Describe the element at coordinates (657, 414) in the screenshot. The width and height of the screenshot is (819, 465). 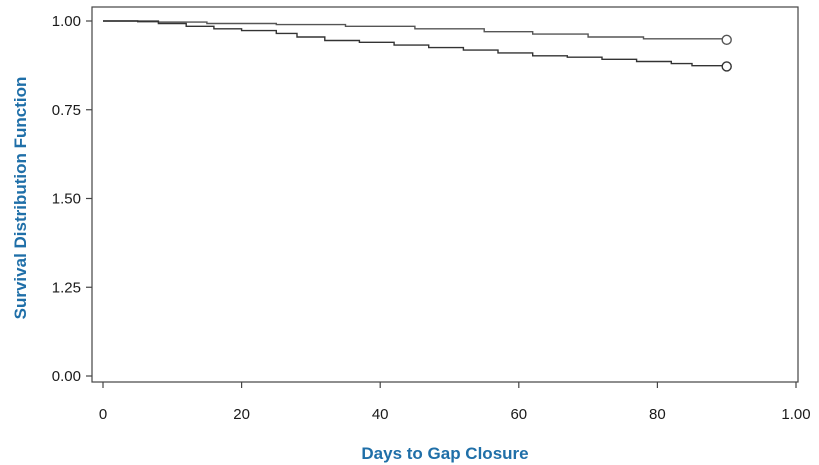
I see `x-tick-label: 80` at that location.